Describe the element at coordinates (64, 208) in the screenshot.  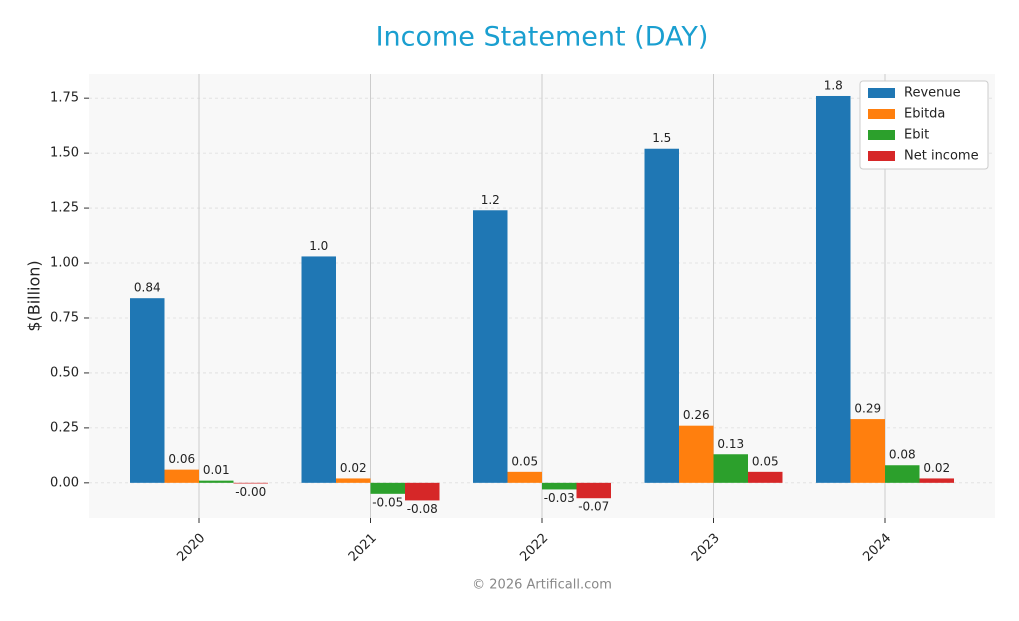
I see `y-tick-label: 1.25` at that location.